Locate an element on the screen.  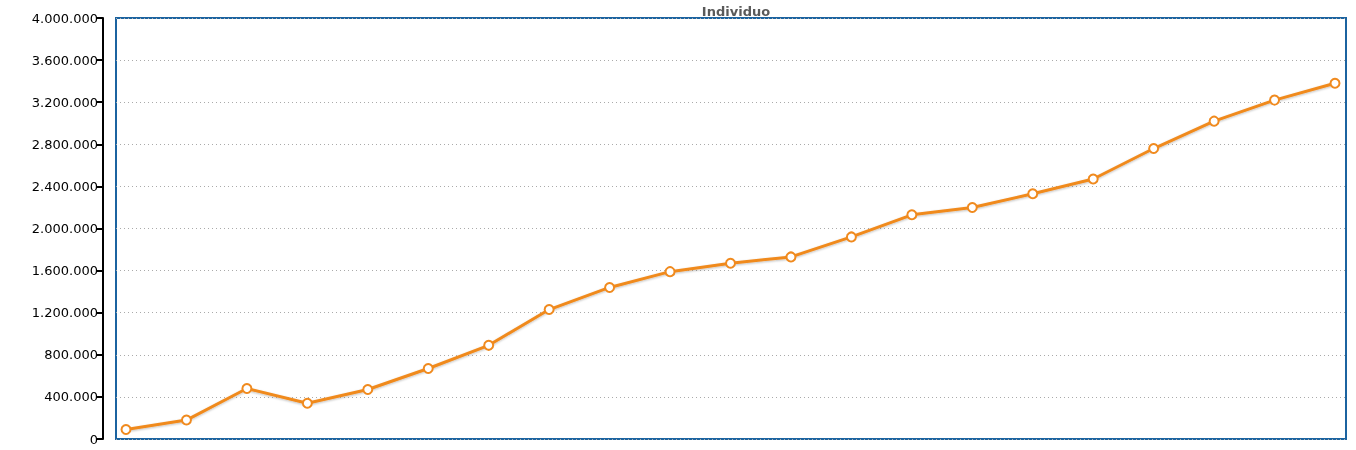
y-tick-label: 0 is located at coordinates (93, 439).